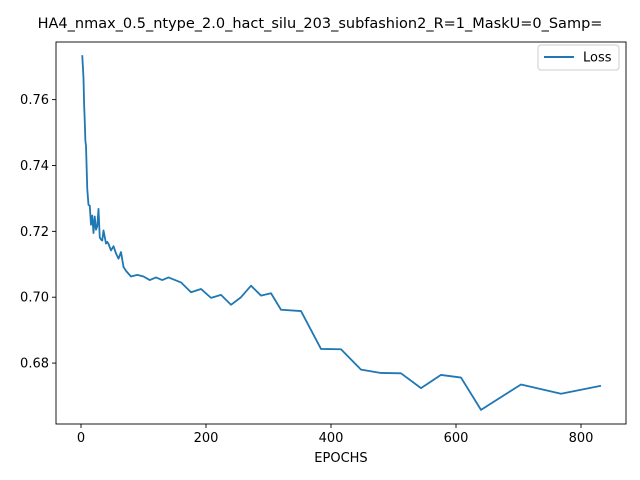 The image size is (640, 480). Describe the element at coordinates (581, 438) in the screenshot. I see `x-tick-label: 800` at that location.